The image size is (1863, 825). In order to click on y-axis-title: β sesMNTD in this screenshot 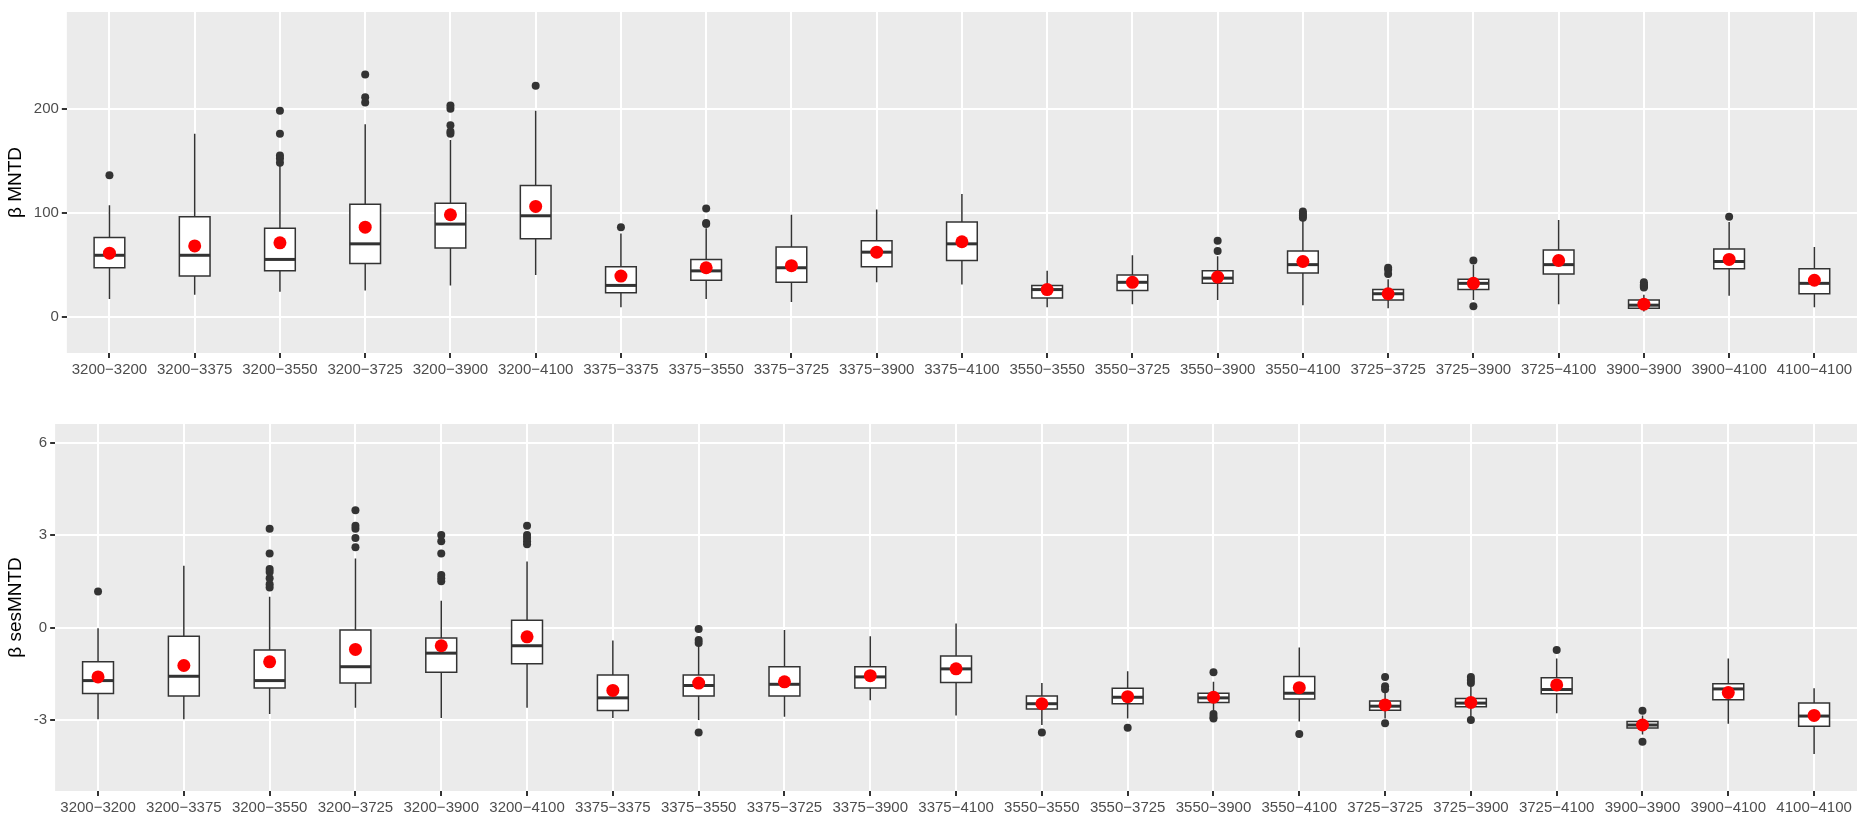, I will do `click(14, 607)`.